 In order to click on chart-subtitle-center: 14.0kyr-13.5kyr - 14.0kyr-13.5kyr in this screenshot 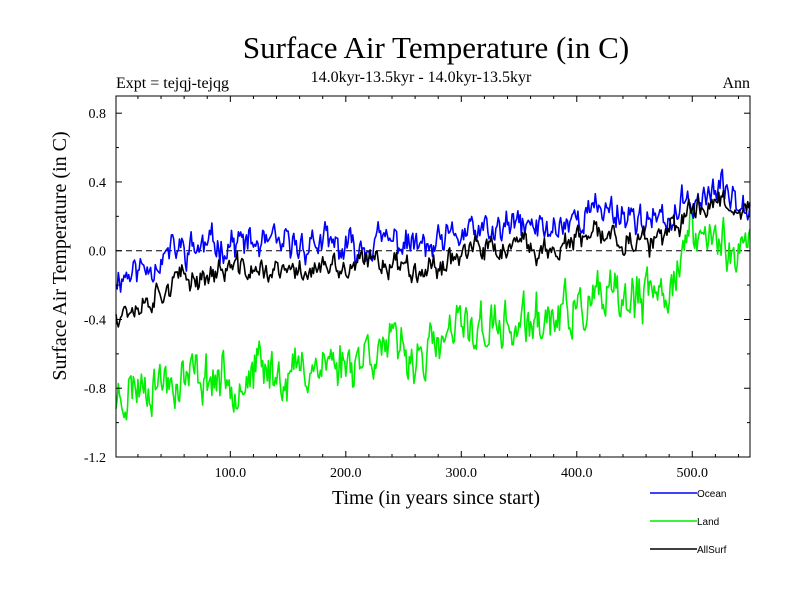, I will do `click(421, 77)`.